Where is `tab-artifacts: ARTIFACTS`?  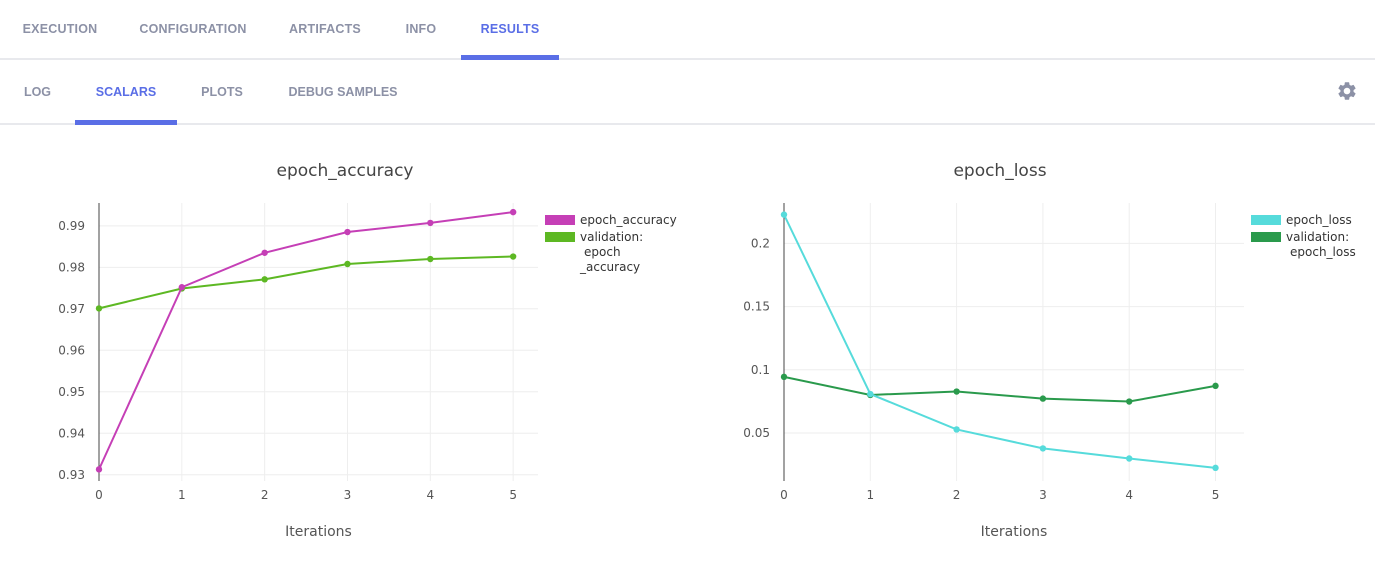
tab-artifacts: ARTIFACTS is located at coordinates (325, 29).